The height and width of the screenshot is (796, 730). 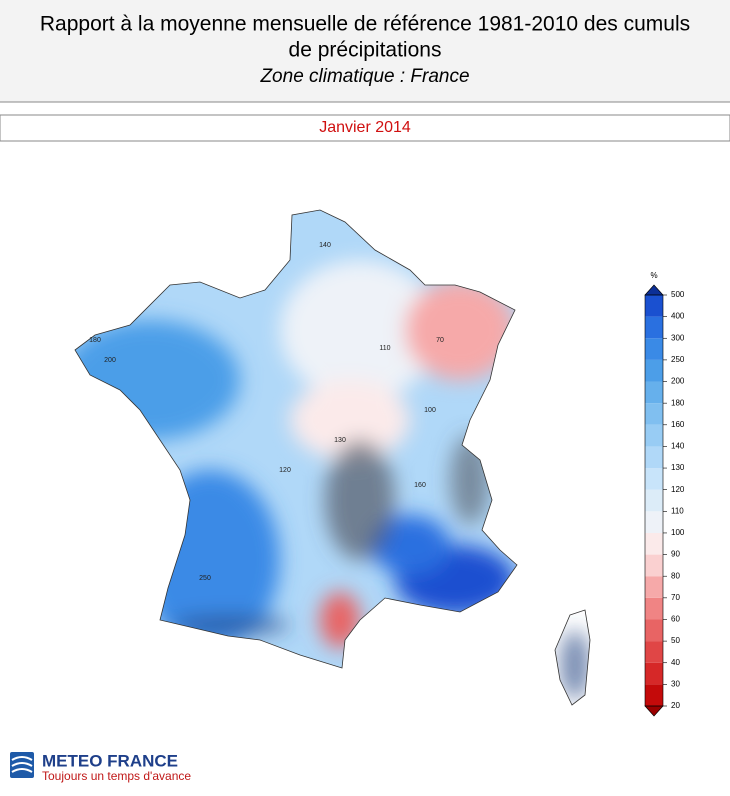 What do you see at coordinates (420, 485) in the screenshot?
I see `contour-label: 160` at bounding box center [420, 485].